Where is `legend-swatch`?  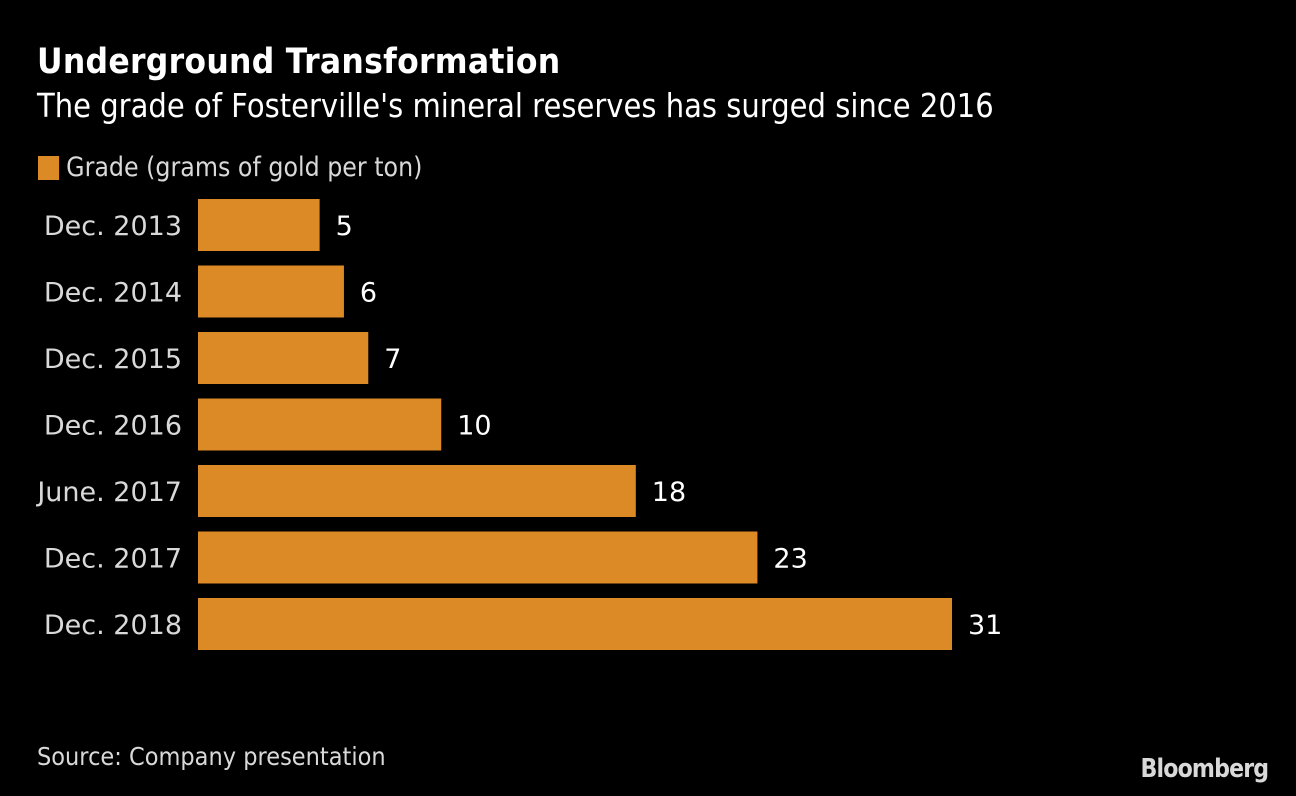 legend-swatch is located at coordinates (49, 167).